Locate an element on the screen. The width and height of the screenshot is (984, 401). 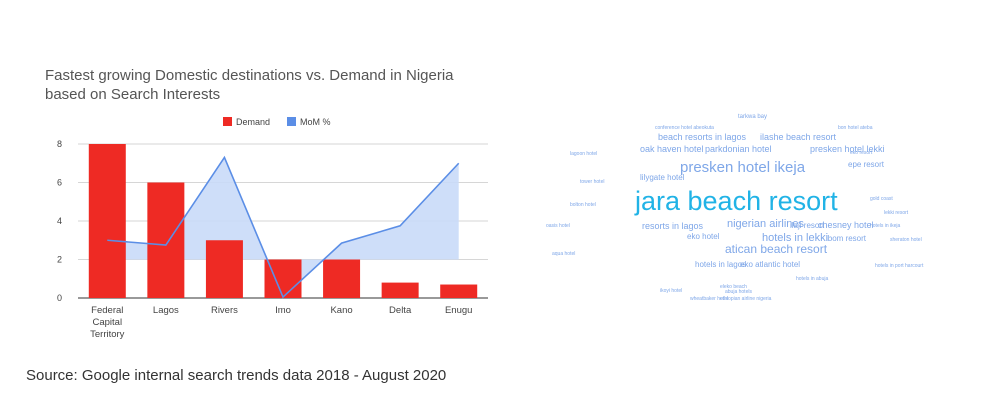
cloud-word: atican beach resort is located at coordinates (776, 249).